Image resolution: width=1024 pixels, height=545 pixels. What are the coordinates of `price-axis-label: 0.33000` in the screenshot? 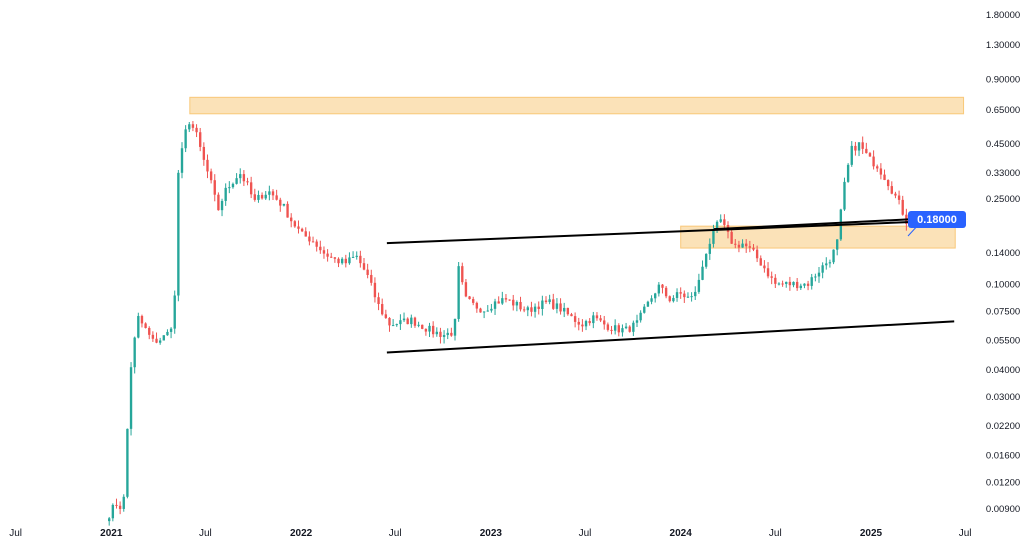 It's located at (1003, 173).